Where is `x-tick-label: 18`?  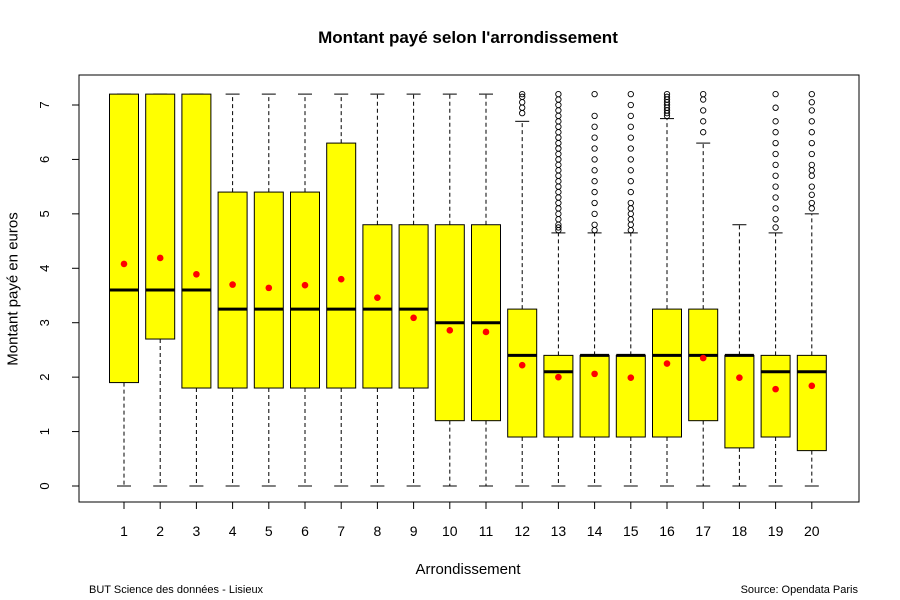 x-tick-label: 18 is located at coordinates (740, 531).